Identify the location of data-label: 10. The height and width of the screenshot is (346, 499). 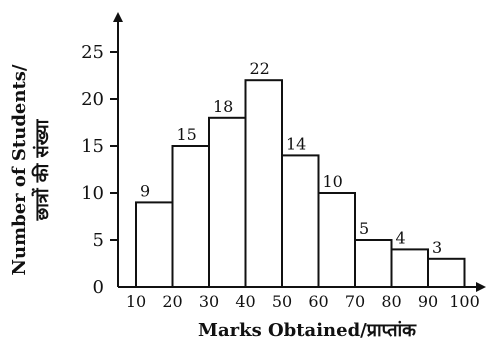
(333, 181).